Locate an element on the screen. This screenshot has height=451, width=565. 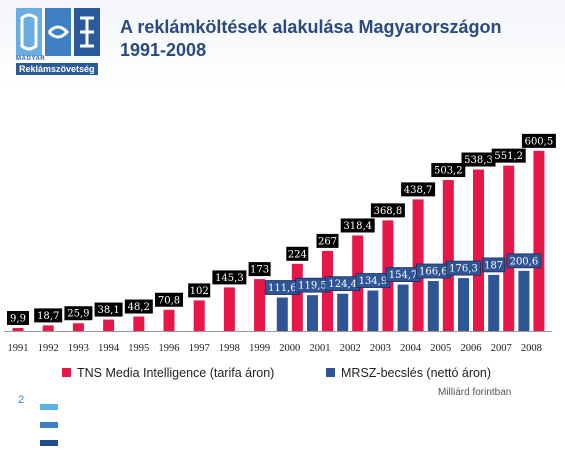
footer-bar-medium is located at coordinates (49, 425).